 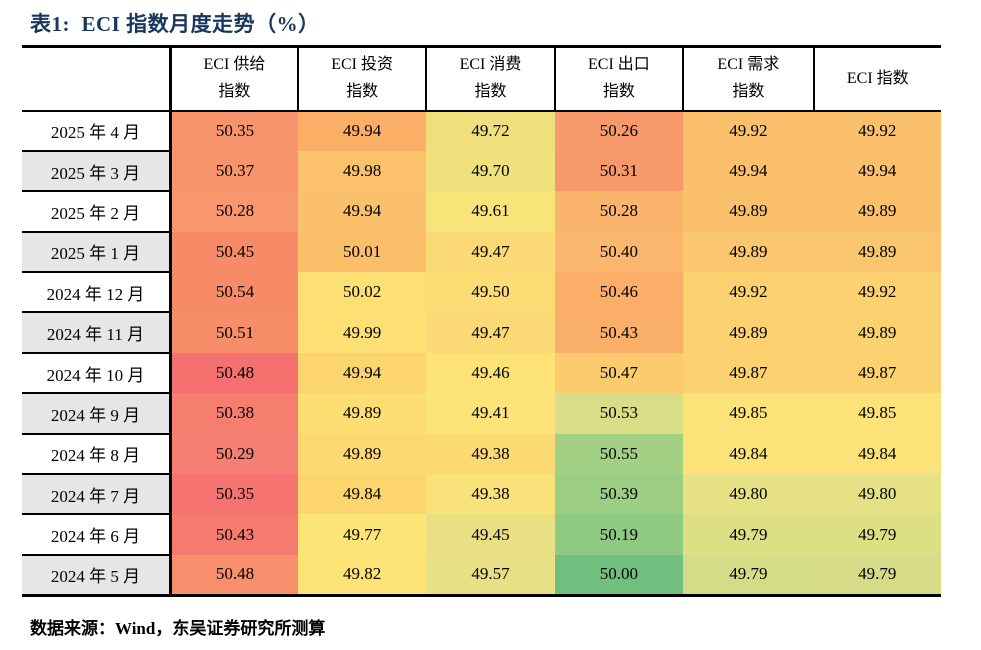 I want to click on row-label: 2024 年 11 月, so click(x=97, y=333).